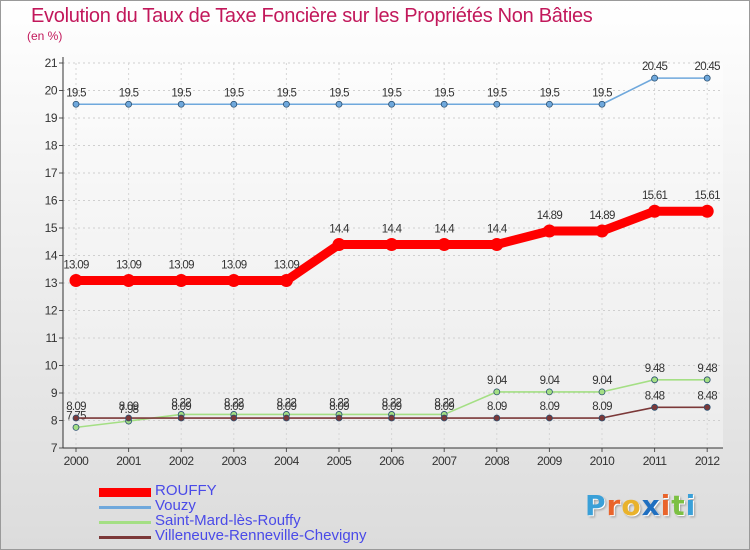  Describe the element at coordinates (77, 461) in the screenshot. I see `x-tick-label: 2000` at that location.